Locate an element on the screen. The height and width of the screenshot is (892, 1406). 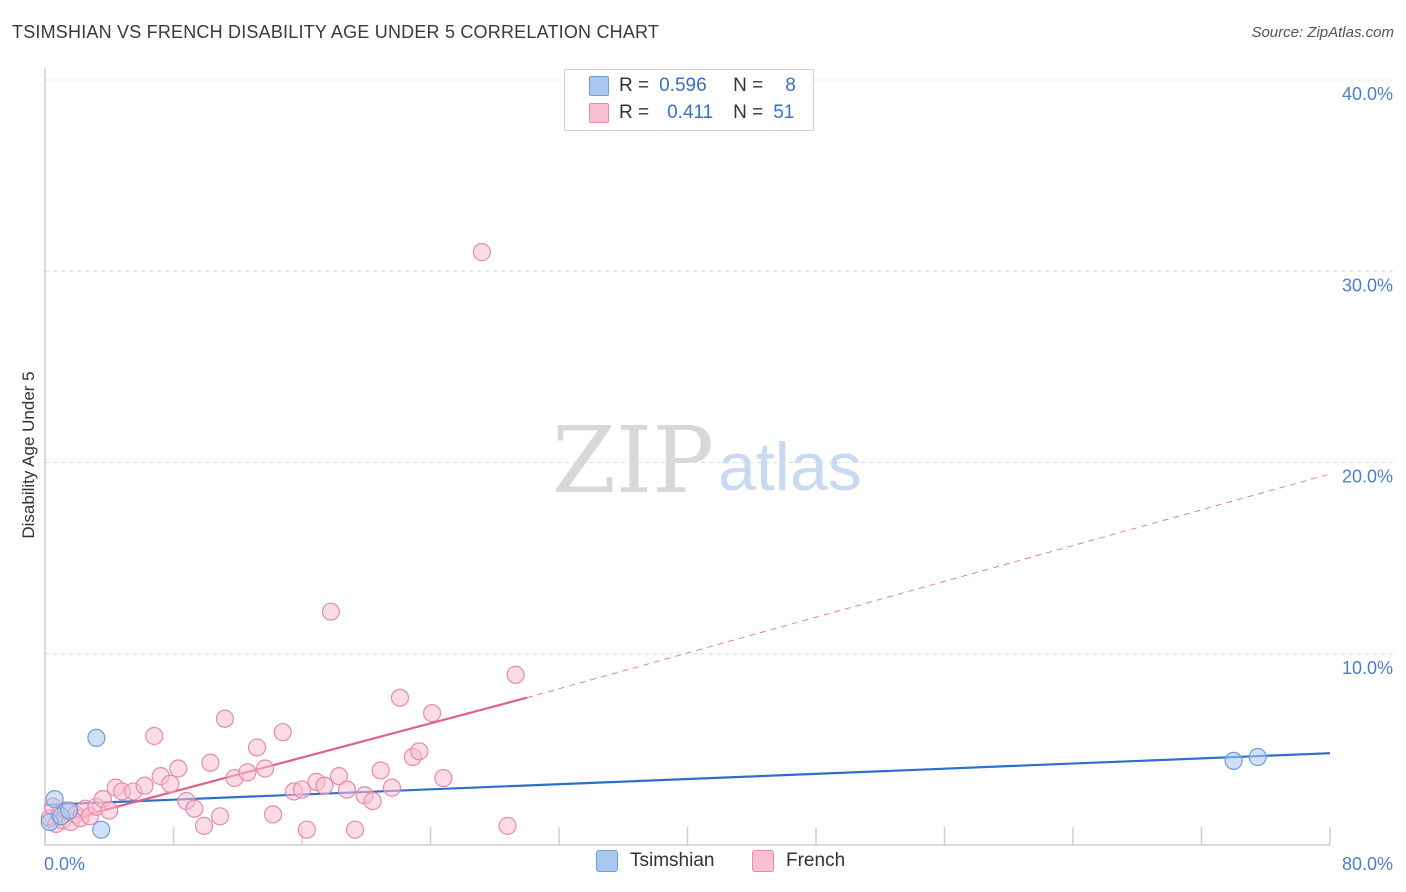
legend-row-french: R = 0.411 N = 51 is located at coordinates (691, 113).